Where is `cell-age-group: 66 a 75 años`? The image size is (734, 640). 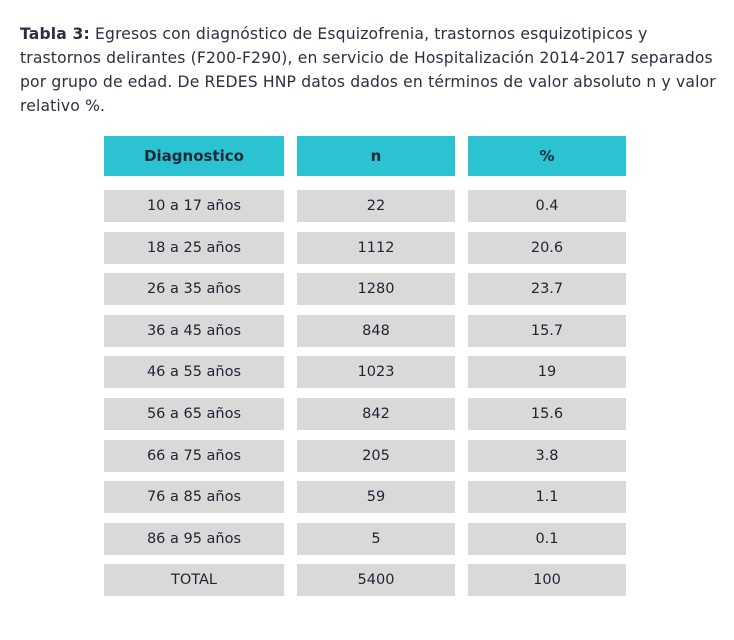 cell-age-group: 66 a 75 años is located at coordinates (194, 455).